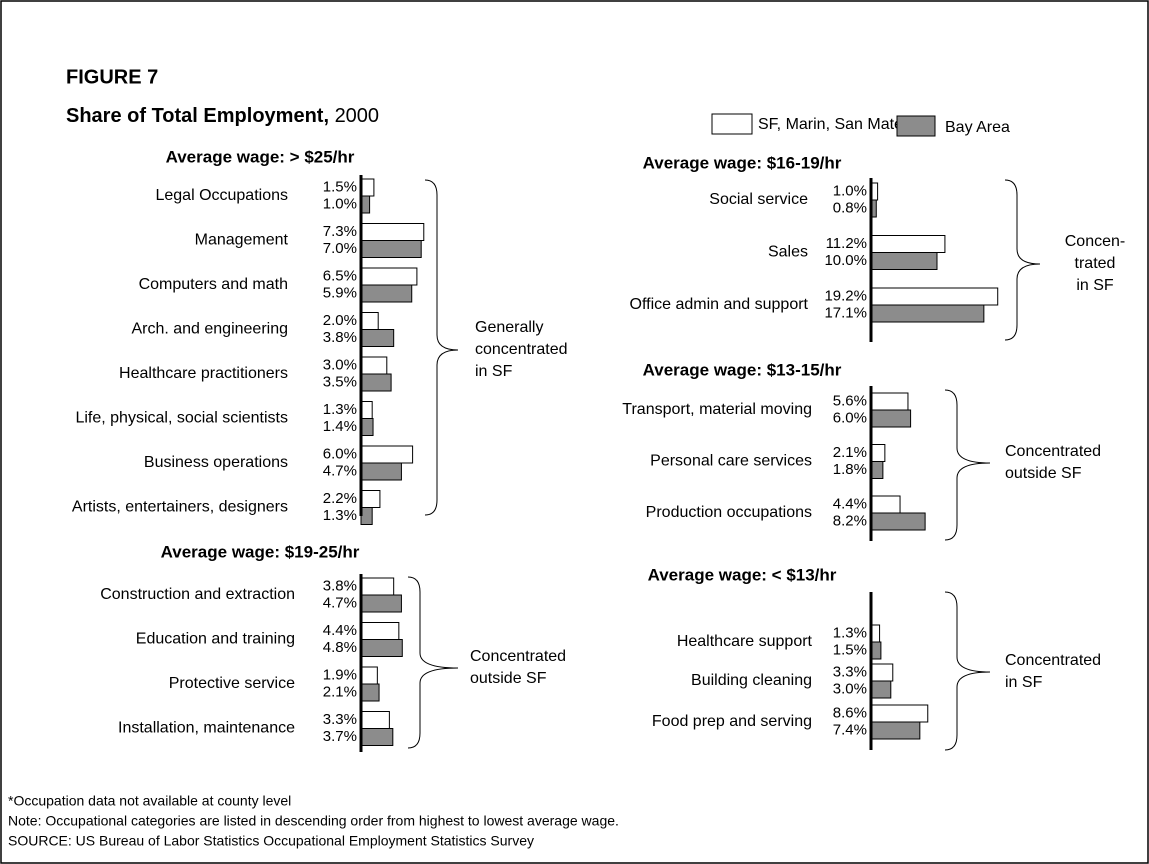 The image size is (1149, 864). What do you see at coordinates (850, 520) in the screenshot?
I see `value-label: 8.2%` at bounding box center [850, 520].